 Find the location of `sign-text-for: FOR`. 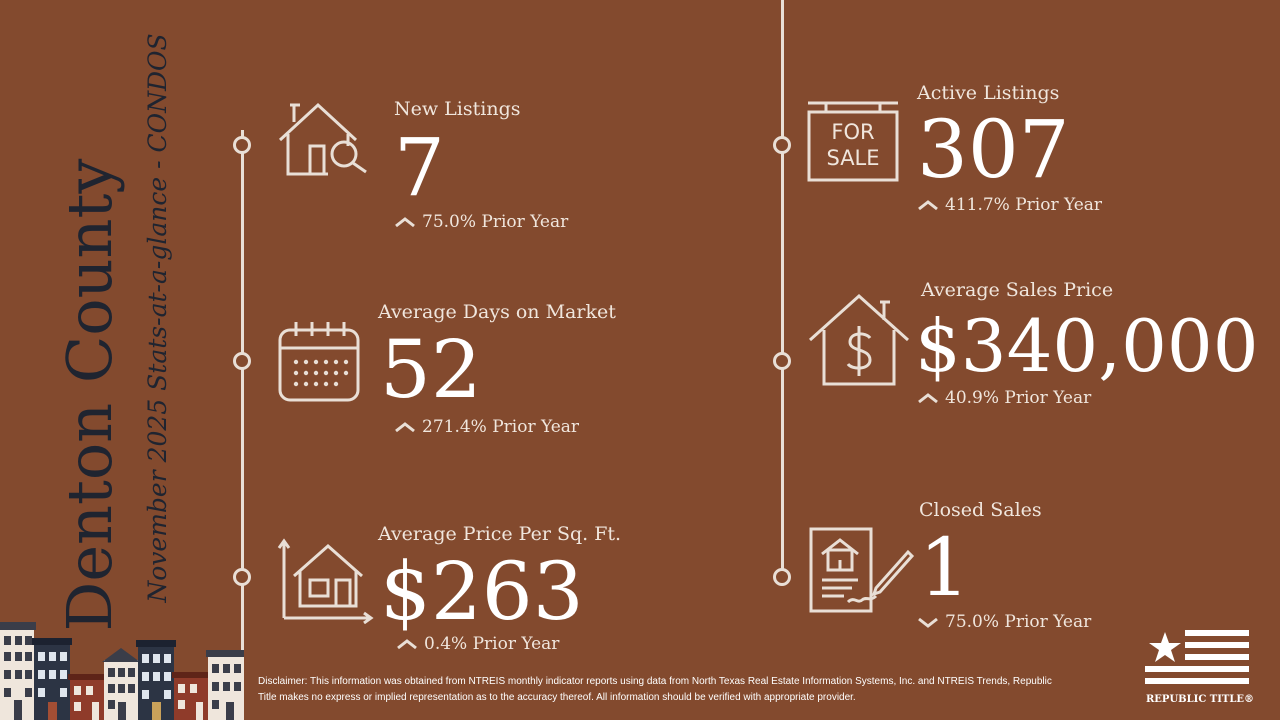

sign-text-for: FOR is located at coordinates (853, 132).